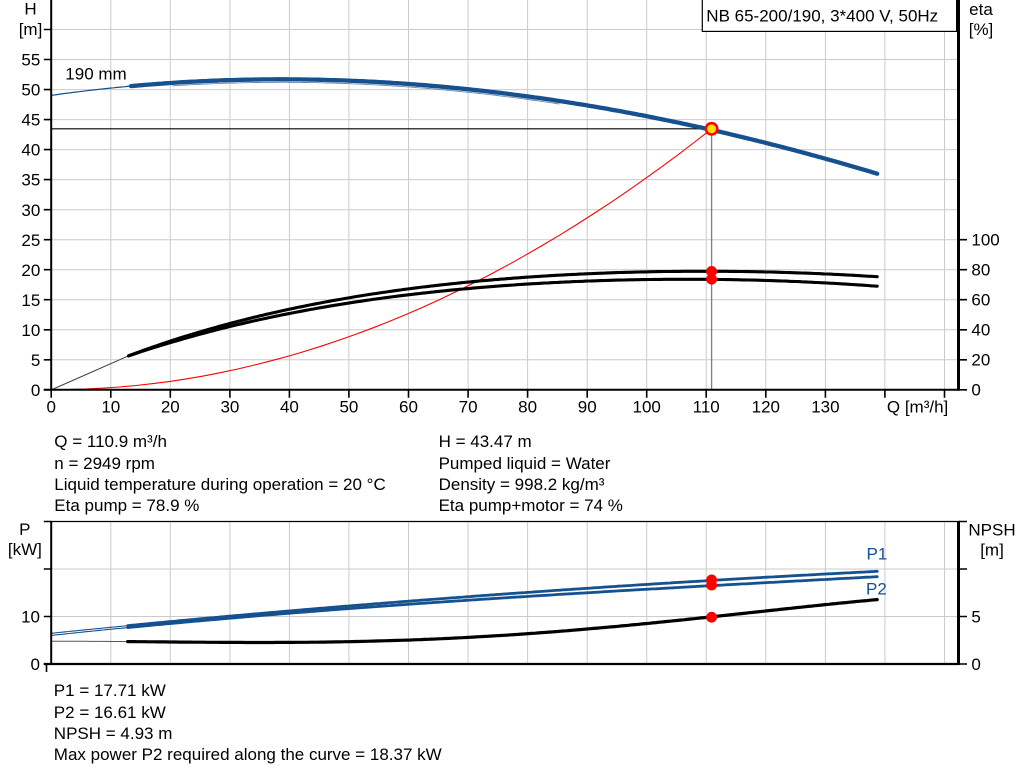 The height and width of the screenshot is (781, 1024). What do you see at coordinates (95, 73) in the screenshot?
I see `svg-text: 190 mm` at bounding box center [95, 73].